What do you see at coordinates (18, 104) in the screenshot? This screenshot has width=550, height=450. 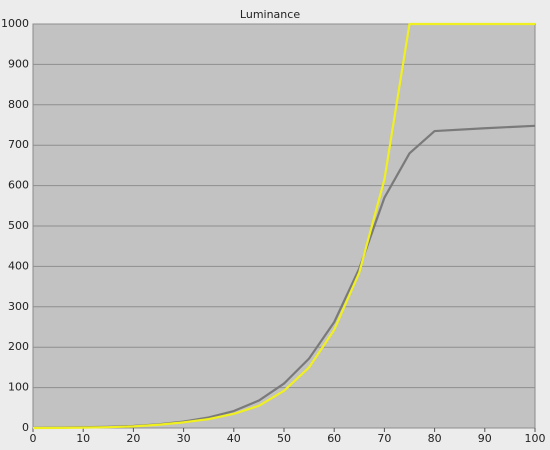 I see `y-tick-label: 800` at bounding box center [18, 104].